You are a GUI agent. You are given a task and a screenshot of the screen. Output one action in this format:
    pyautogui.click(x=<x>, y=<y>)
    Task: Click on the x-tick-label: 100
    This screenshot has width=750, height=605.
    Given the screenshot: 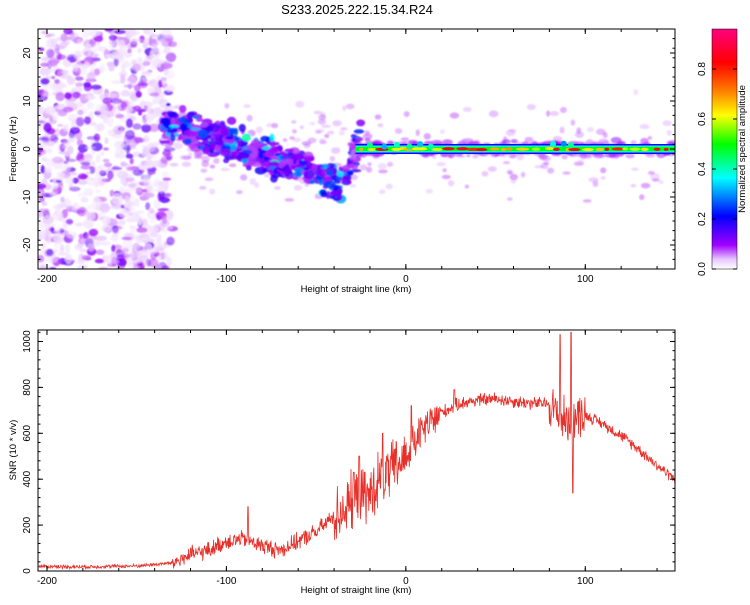 What is the action you would take?
    pyautogui.click(x=585, y=581)
    